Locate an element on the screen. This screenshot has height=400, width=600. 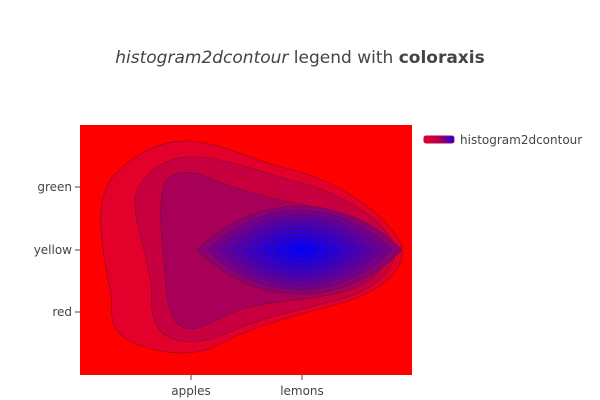
chart-title-bold: coloraxis is located at coordinates (442, 58).